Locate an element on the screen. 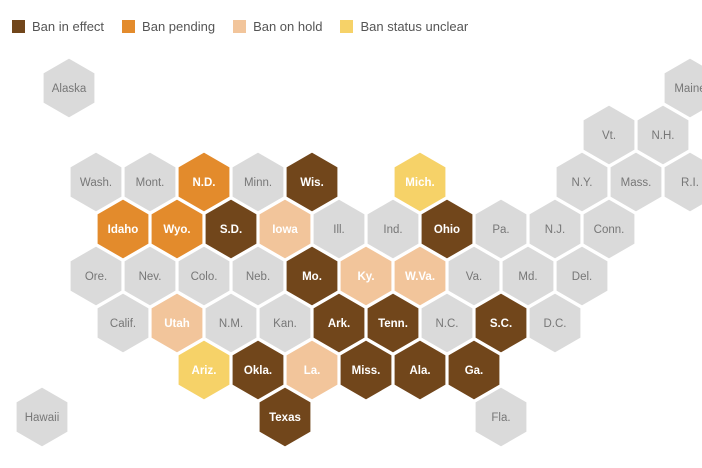 The height and width of the screenshot is (468, 702). state-label: Iowa is located at coordinates (285, 230).